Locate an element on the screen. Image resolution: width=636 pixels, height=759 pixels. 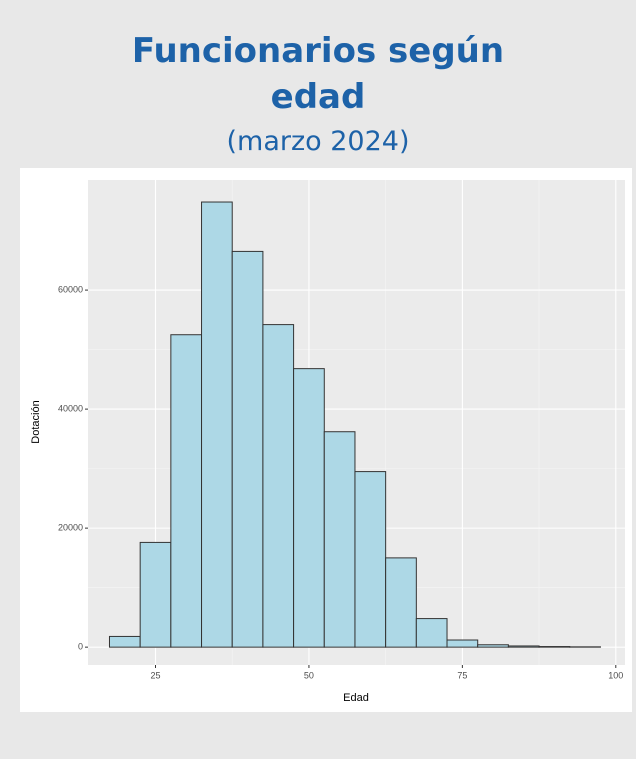
y-axis-label: Dotación is located at coordinates (36, 421).